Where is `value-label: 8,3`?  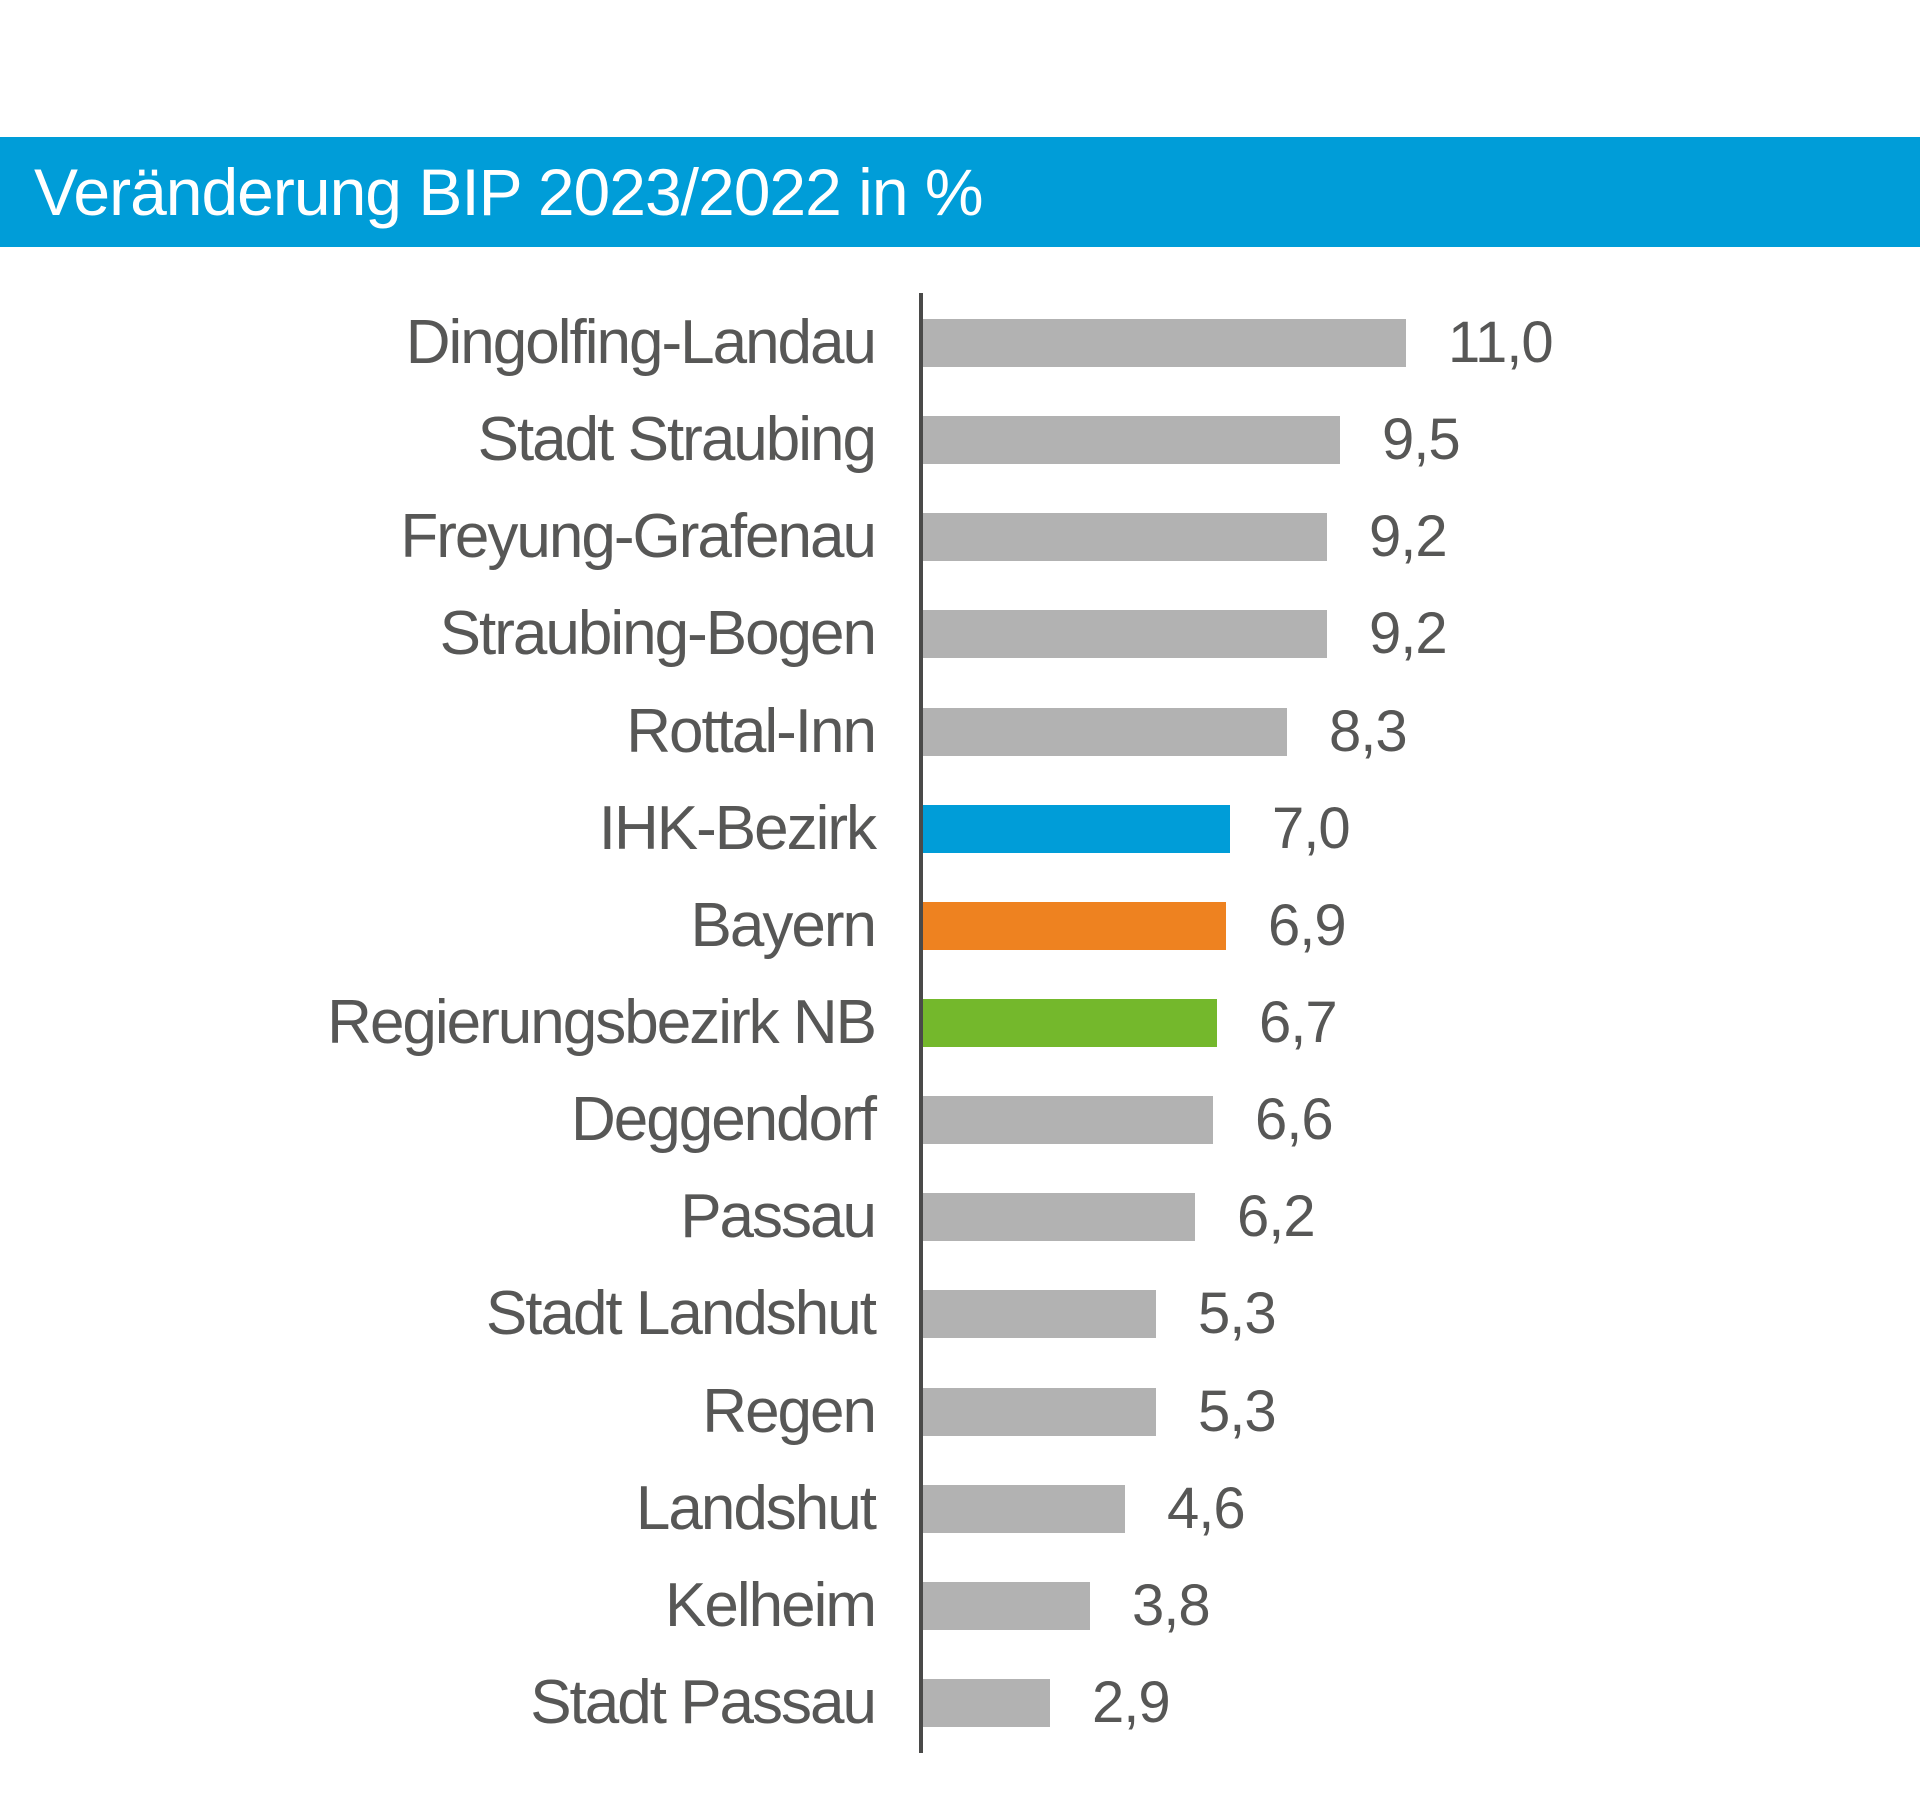 value-label: 8,3 is located at coordinates (1368, 731).